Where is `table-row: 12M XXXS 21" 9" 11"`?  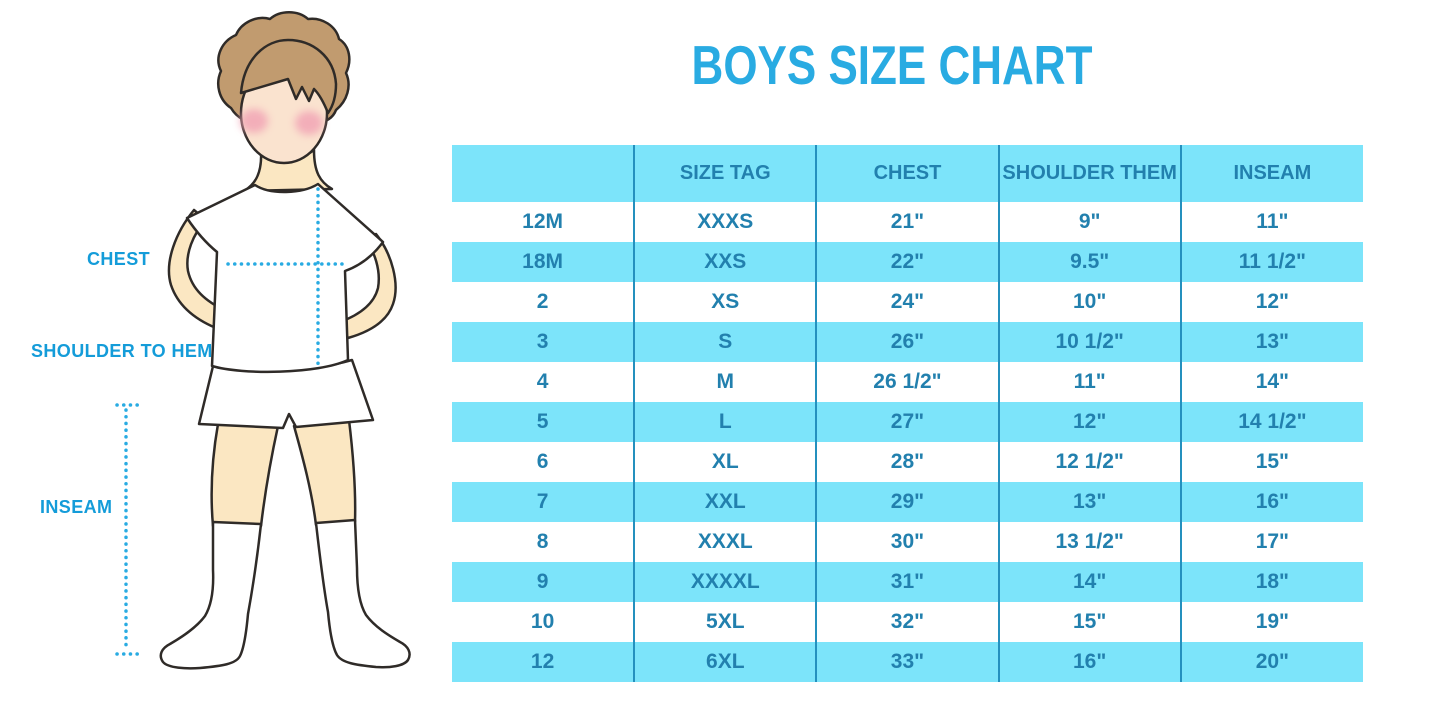 table-row: 12M XXXS 21" 9" 11" is located at coordinates (907, 222).